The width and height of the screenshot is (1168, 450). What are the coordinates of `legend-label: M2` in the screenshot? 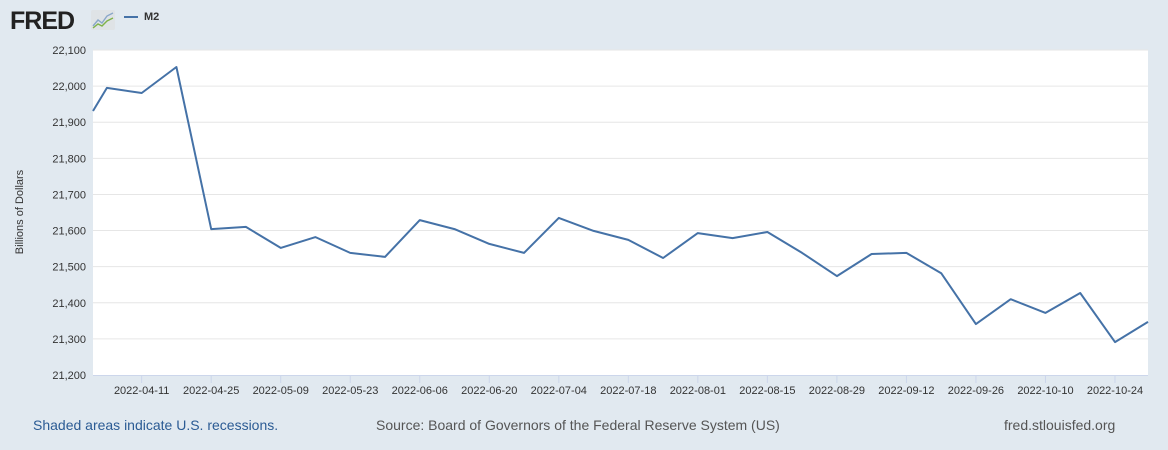 It's located at (152, 17).